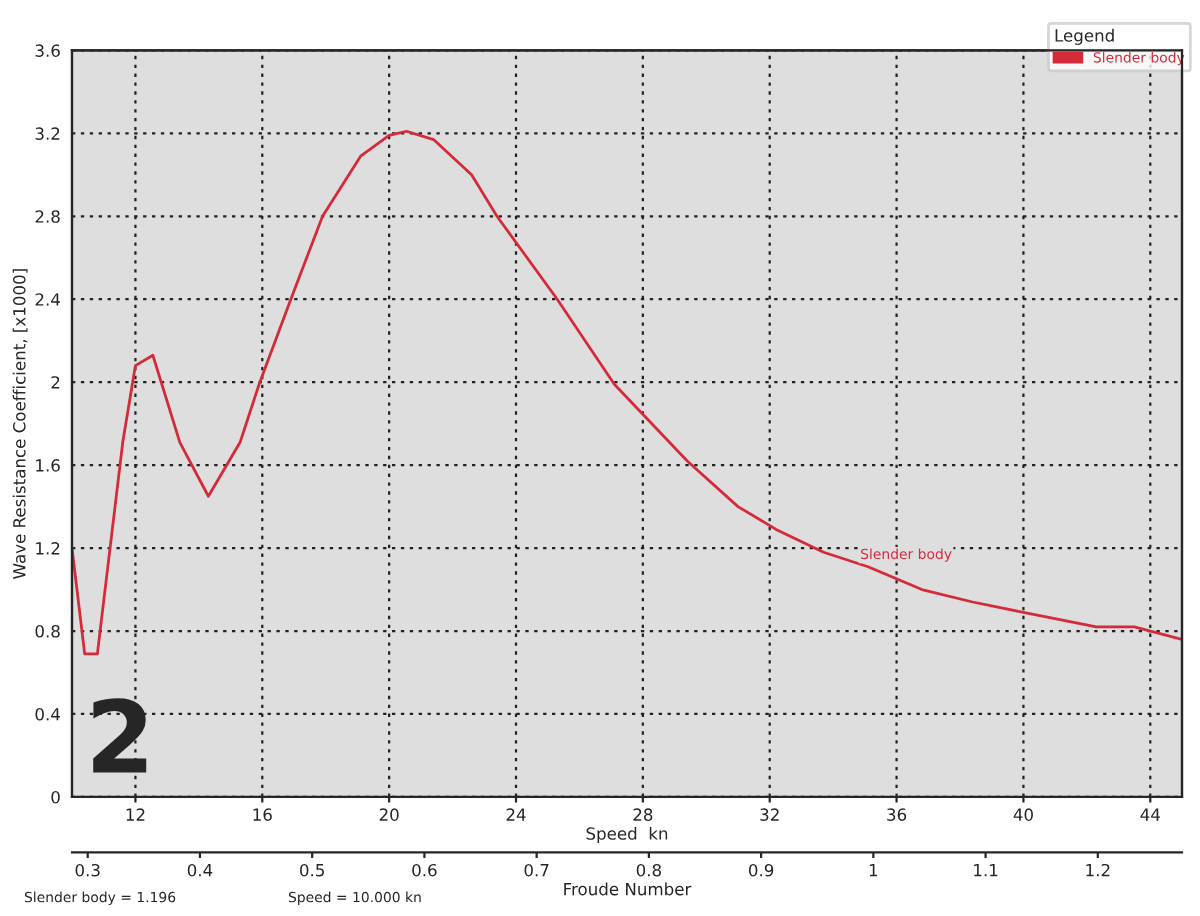  Describe the element at coordinates (769, 814) in the screenshot. I see `x-tick-label: 32` at that location.